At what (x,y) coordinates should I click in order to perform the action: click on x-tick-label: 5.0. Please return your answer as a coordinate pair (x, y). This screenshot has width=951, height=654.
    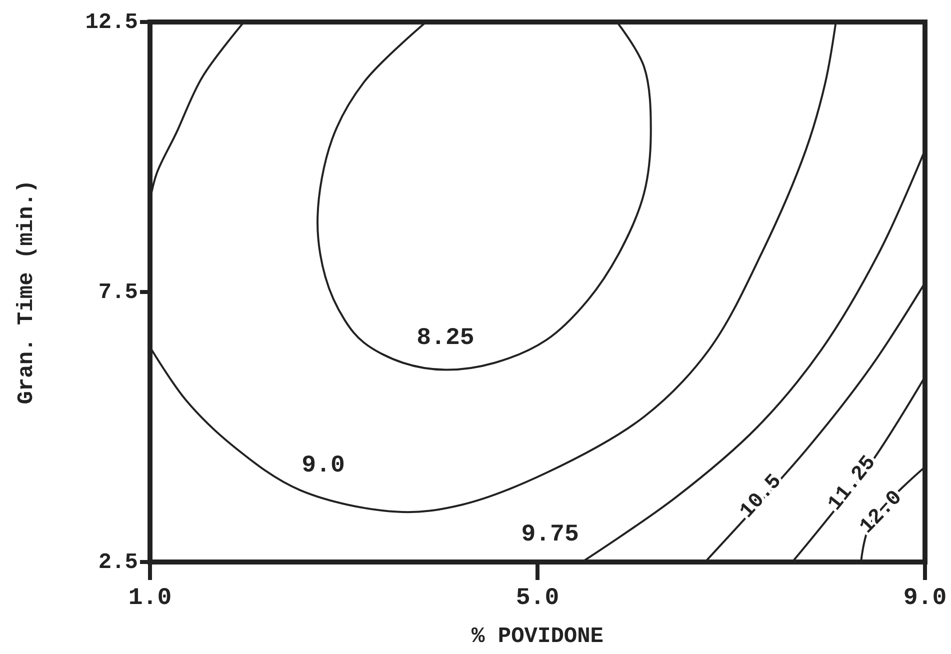
    Looking at the image, I should click on (538, 598).